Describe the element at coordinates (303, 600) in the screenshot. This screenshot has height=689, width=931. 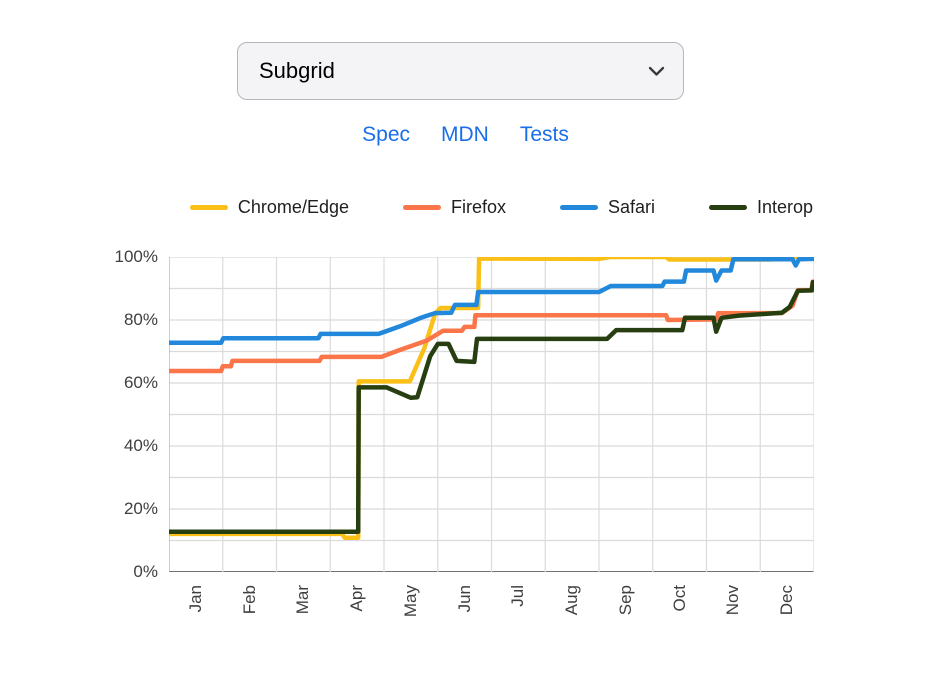
I see `x-axis-tick-label: Mar` at that location.